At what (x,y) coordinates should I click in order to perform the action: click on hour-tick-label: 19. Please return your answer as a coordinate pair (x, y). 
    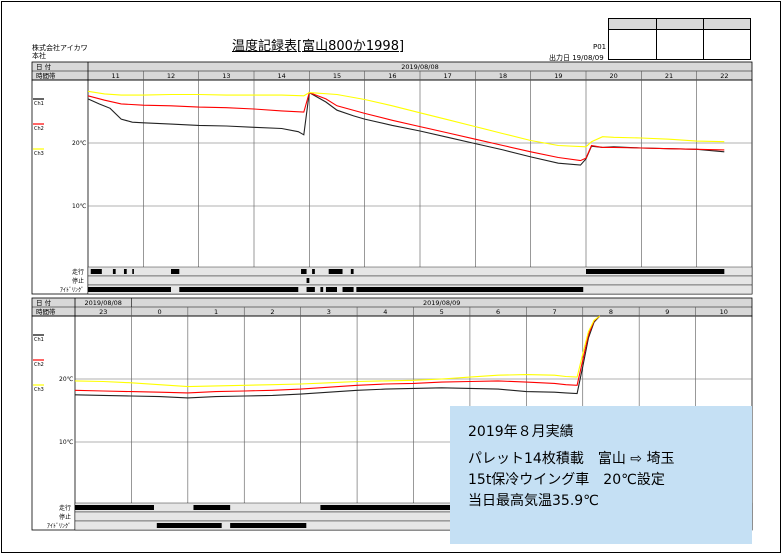
    Looking at the image, I should click on (558, 76).